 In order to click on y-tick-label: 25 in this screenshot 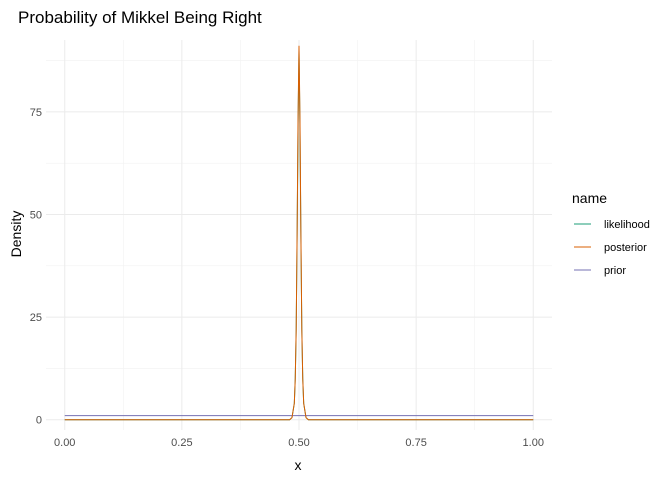, I will do `click(36, 318)`.